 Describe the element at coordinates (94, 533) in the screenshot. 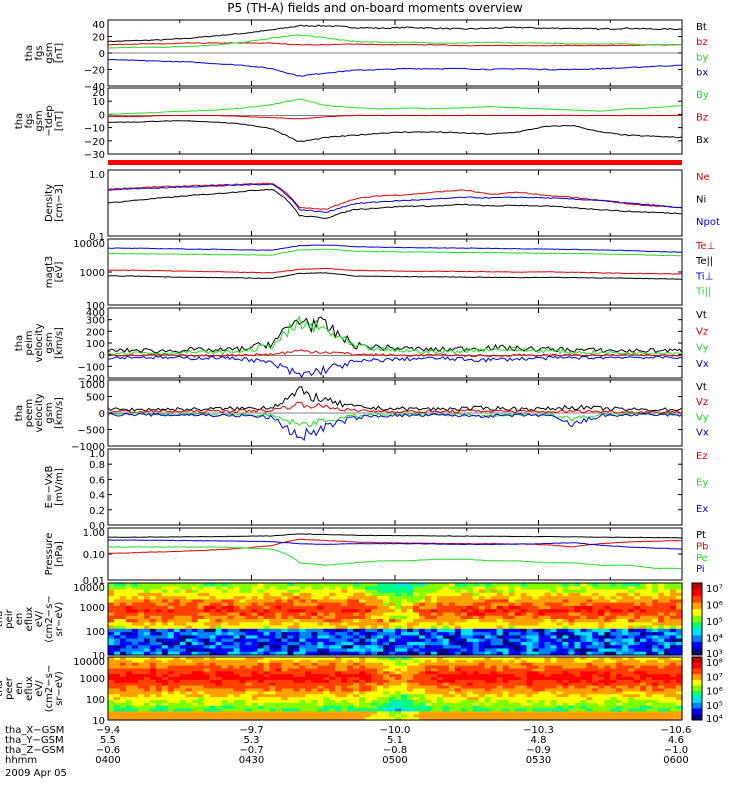

I see `y-tick-label: 1.00` at that location.